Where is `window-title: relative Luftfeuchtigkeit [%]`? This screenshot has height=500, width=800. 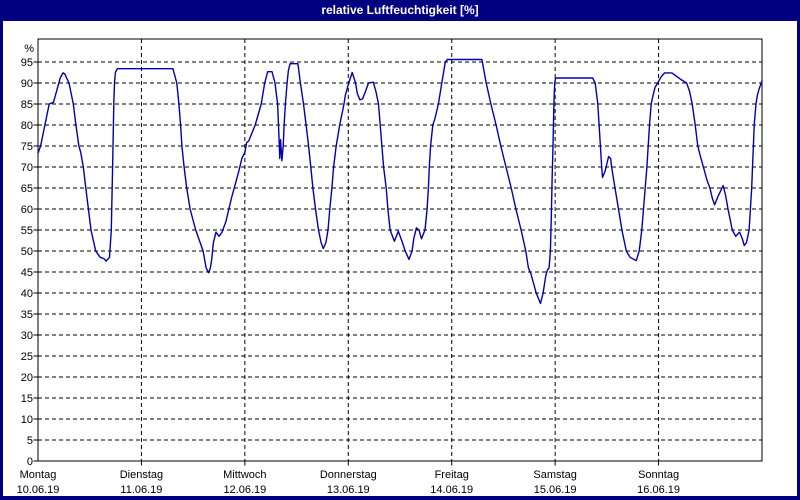 window-title: relative Luftfeuchtigkeit [%] is located at coordinates (400, 10).